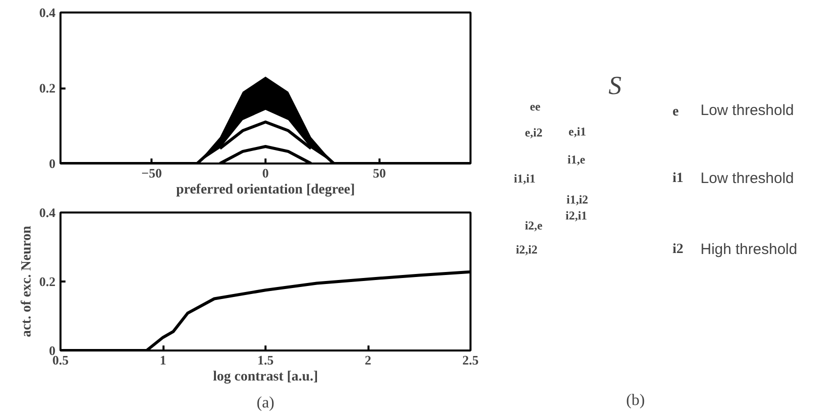 Image resolution: width=832 pixels, height=416 pixels. Describe the element at coordinates (675, 112) in the screenshot. I see `text: e` at that location.